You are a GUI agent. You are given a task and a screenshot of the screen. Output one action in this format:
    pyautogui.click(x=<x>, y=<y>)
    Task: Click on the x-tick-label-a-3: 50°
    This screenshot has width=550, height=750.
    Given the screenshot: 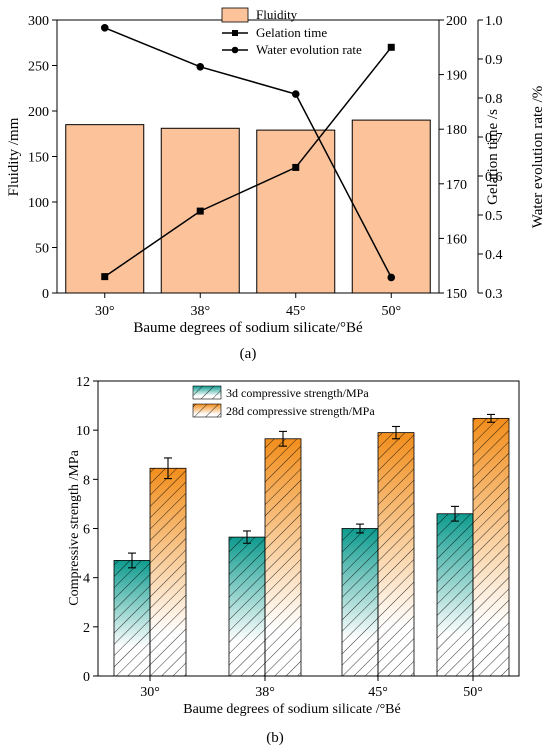 What is the action you would take?
    pyautogui.click(x=391, y=311)
    